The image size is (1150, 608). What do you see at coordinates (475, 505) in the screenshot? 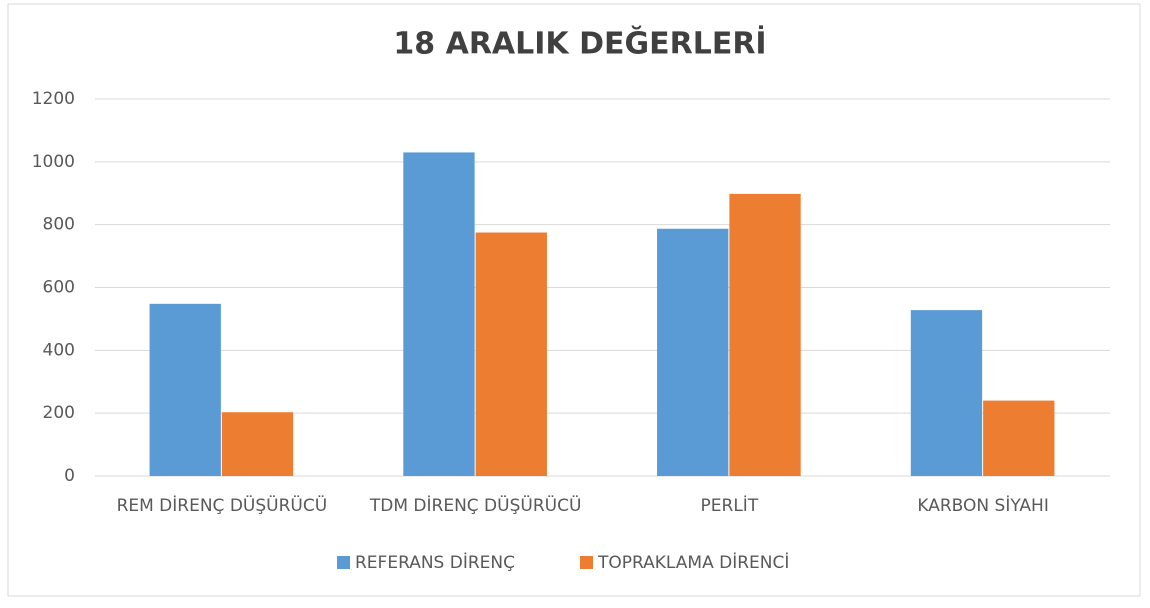
I see `x-tick-label: TDM DİRENÇ DÜŞÜRÜCÜ` at bounding box center [475, 505].